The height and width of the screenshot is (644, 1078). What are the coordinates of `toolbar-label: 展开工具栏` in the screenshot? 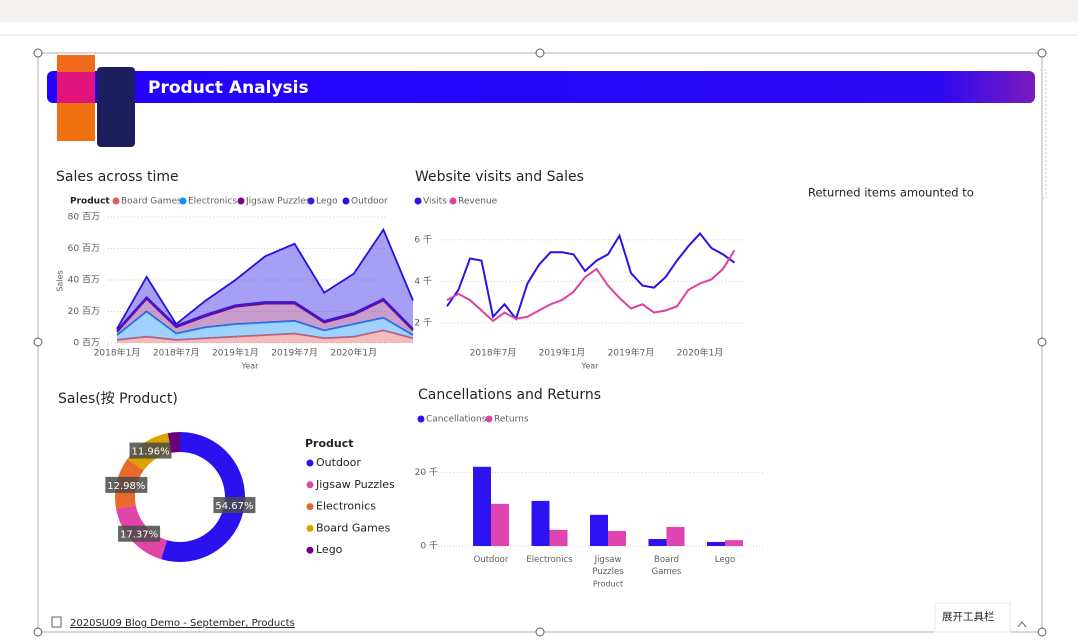 It's located at (968, 616).